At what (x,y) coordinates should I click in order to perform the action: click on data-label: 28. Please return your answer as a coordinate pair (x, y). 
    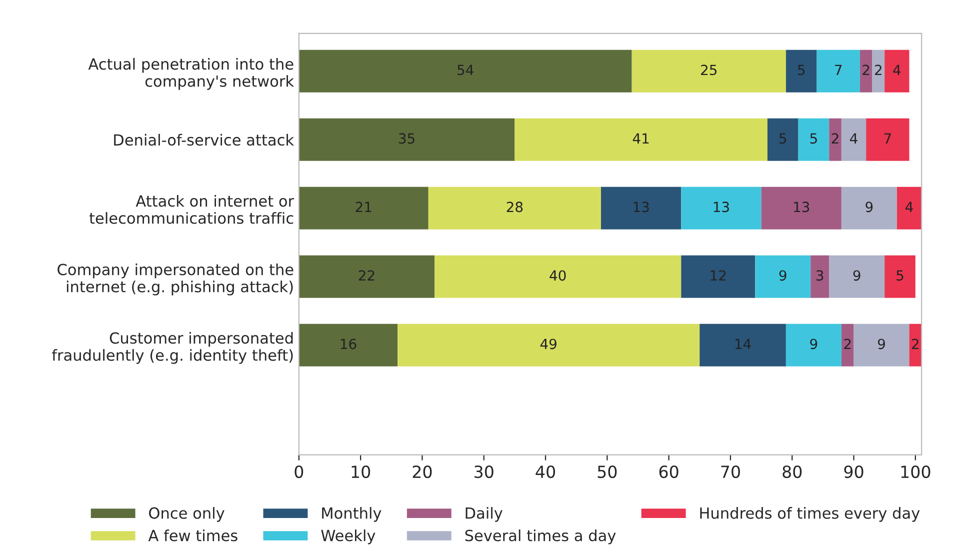
    Looking at the image, I should click on (514, 207).